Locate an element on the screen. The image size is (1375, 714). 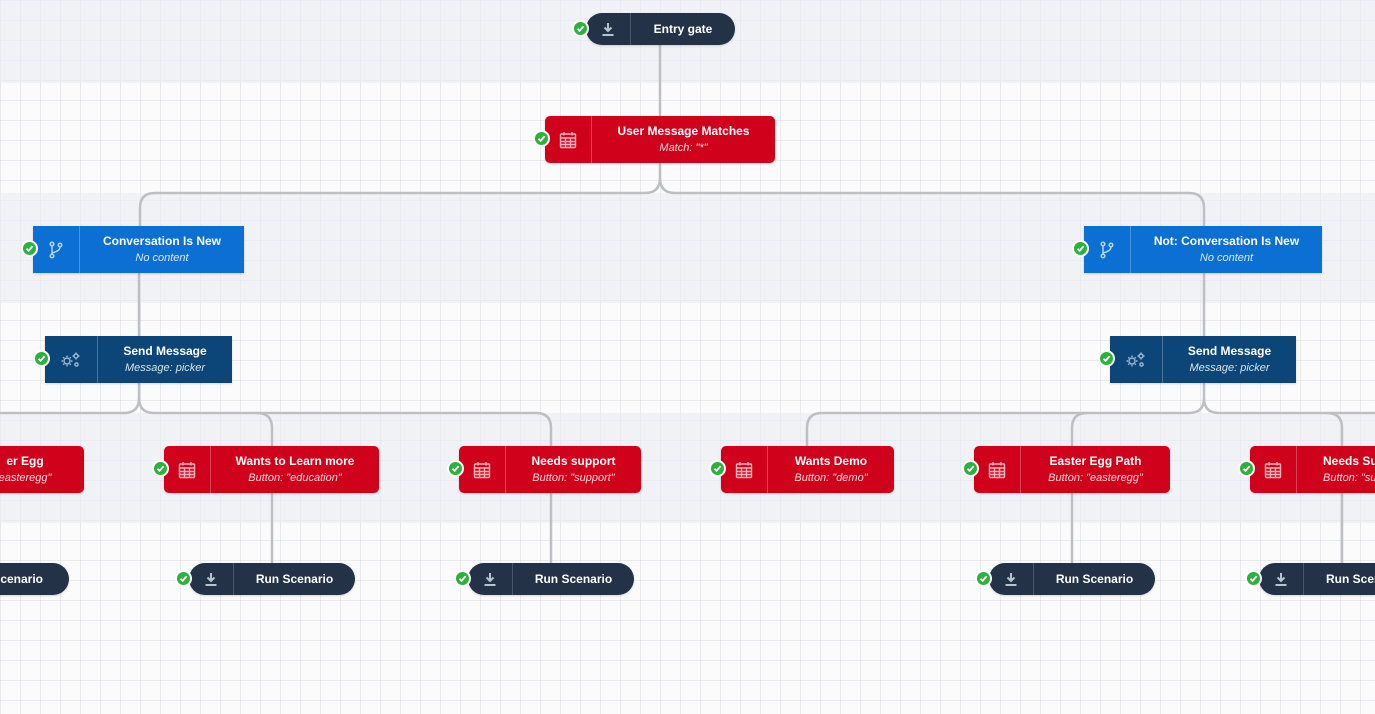
needs-support-node: Needs support Button: "support" is located at coordinates (550, 469).